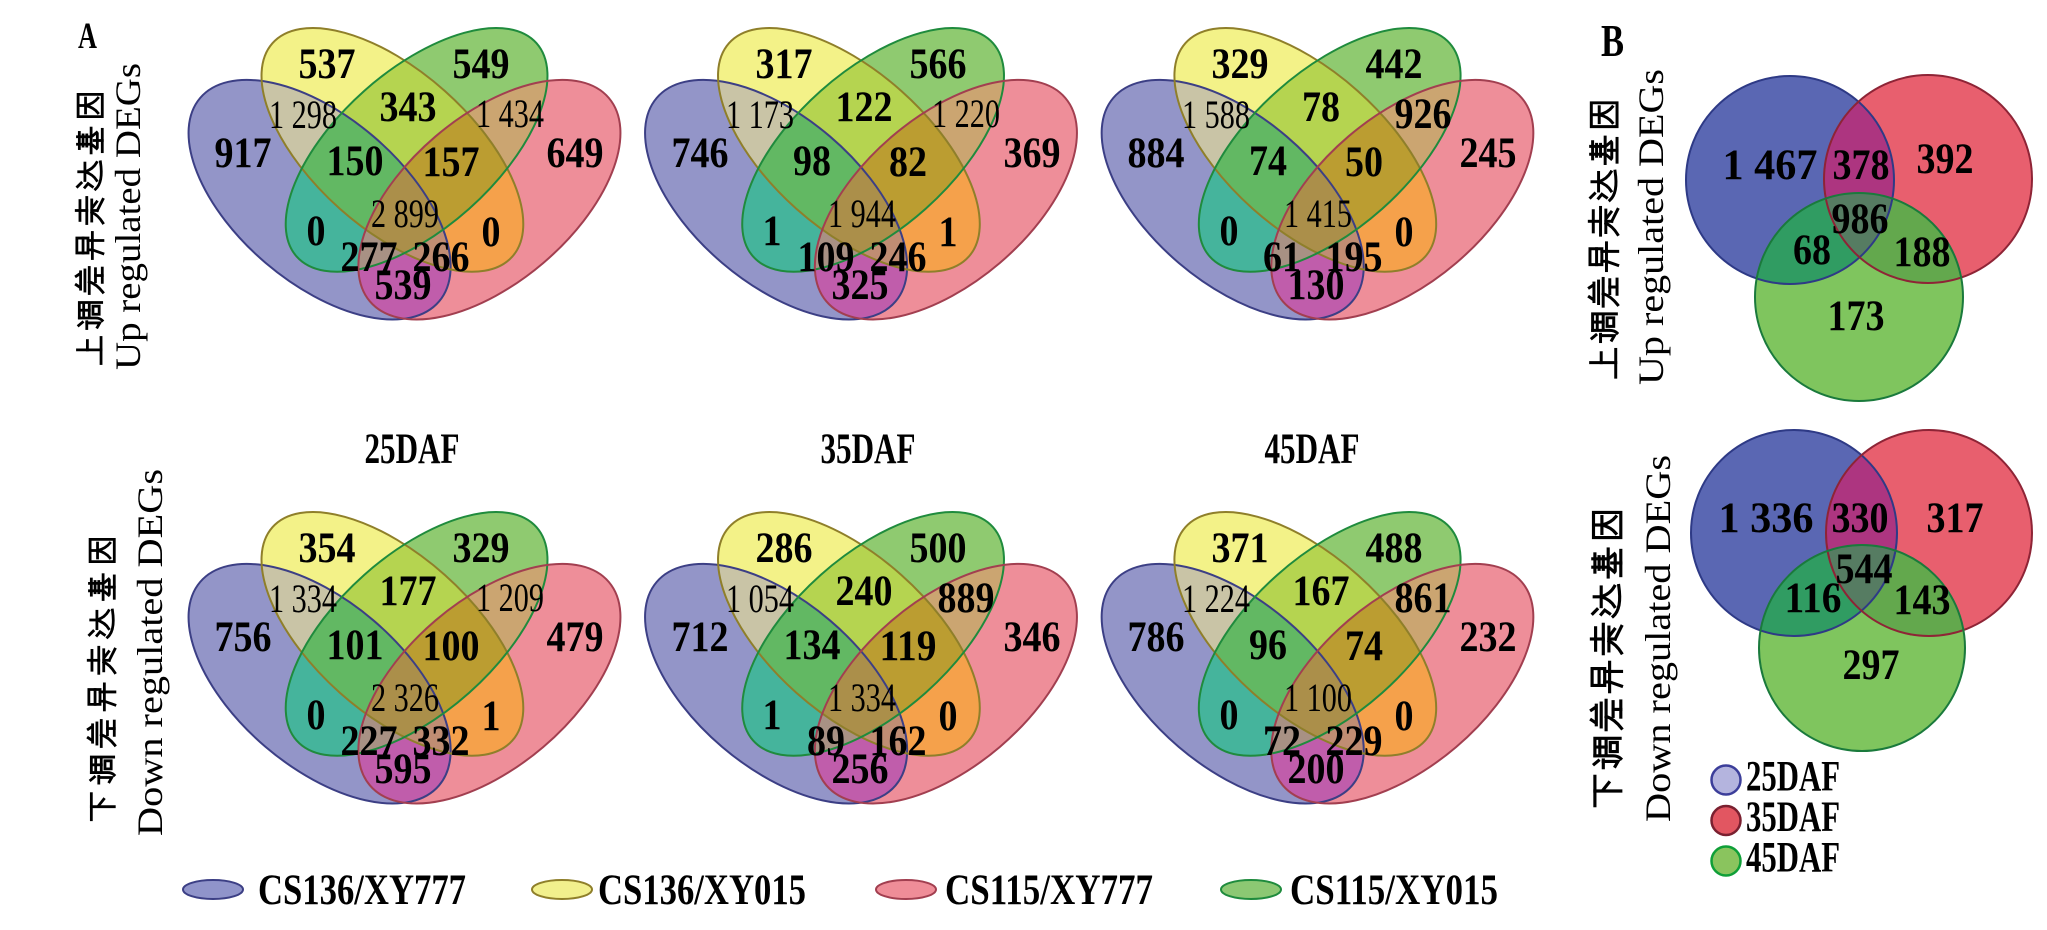 The height and width of the screenshot is (930, 2047). Describe the element at coordinates (408, 107) in the screenshot. I see `svg-text: 343` at that location.